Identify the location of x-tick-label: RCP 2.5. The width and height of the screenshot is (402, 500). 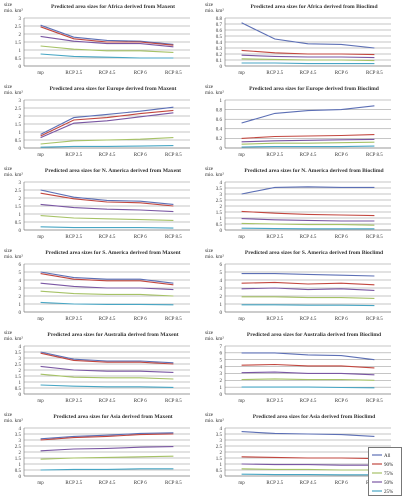
(73, 73).